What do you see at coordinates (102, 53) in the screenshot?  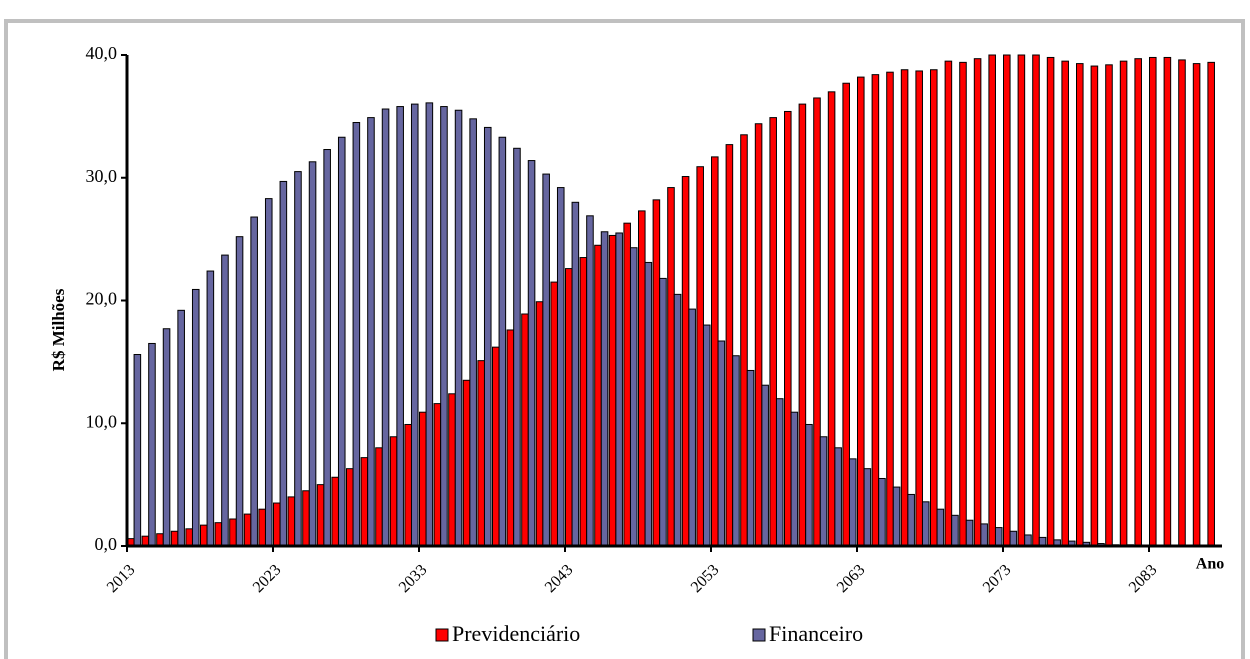 I see `y-tick-label: 40,0` at bounding box center [102, 53].